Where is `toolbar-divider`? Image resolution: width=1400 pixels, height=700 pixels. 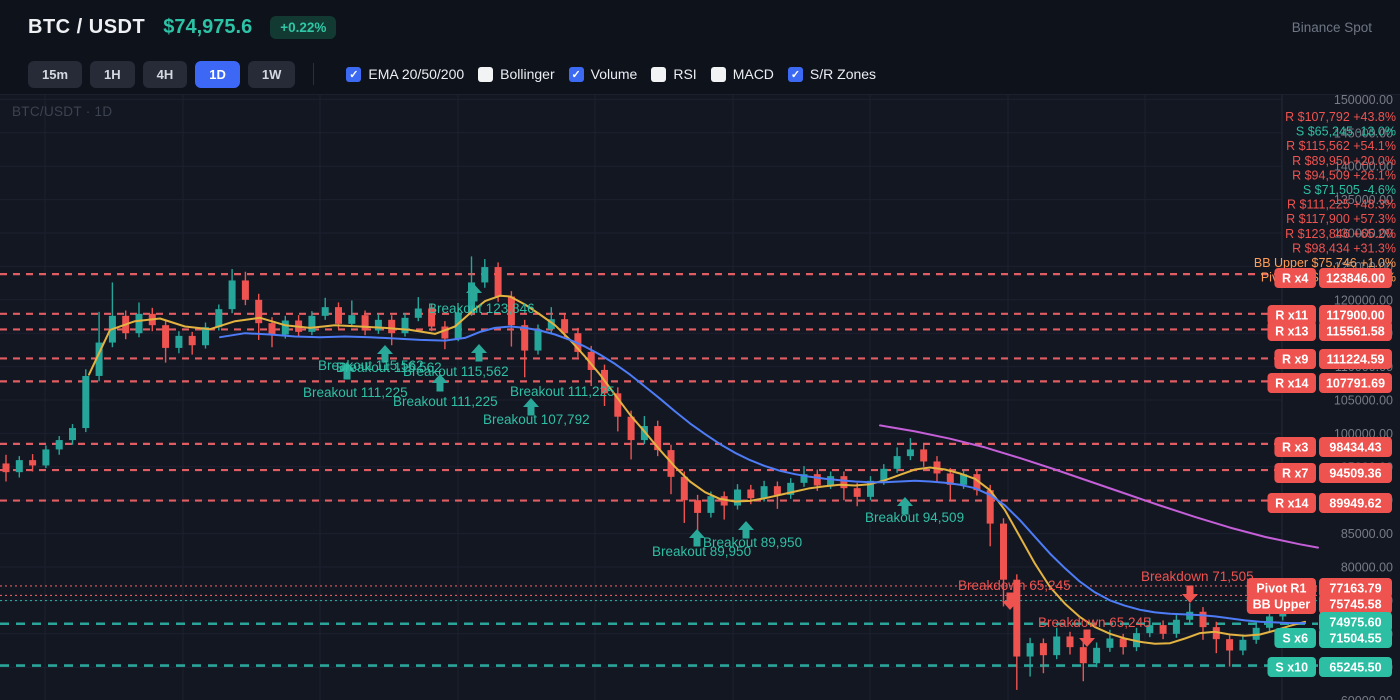
toolbar-divider is located at coordinates (314, 74).